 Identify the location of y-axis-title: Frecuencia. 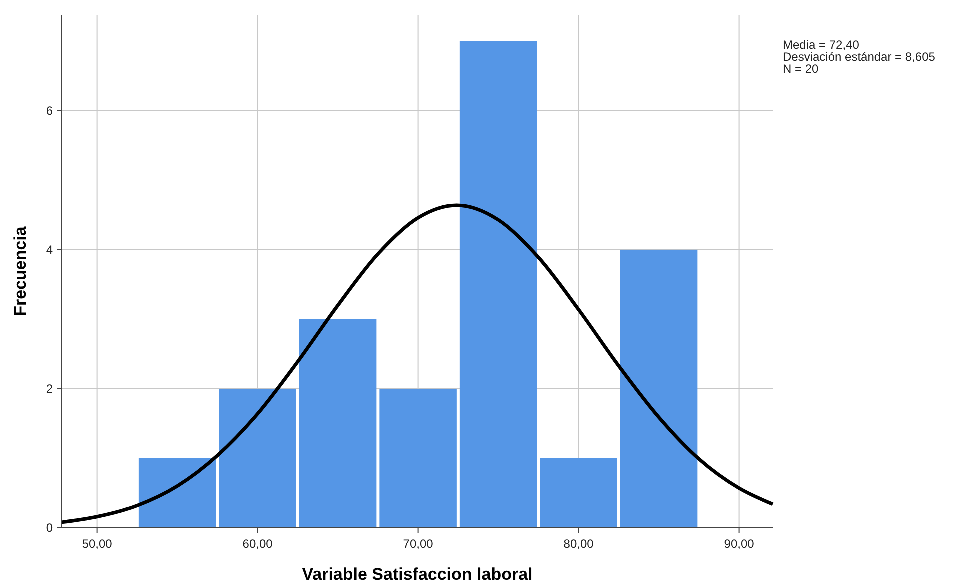
(20, 271).